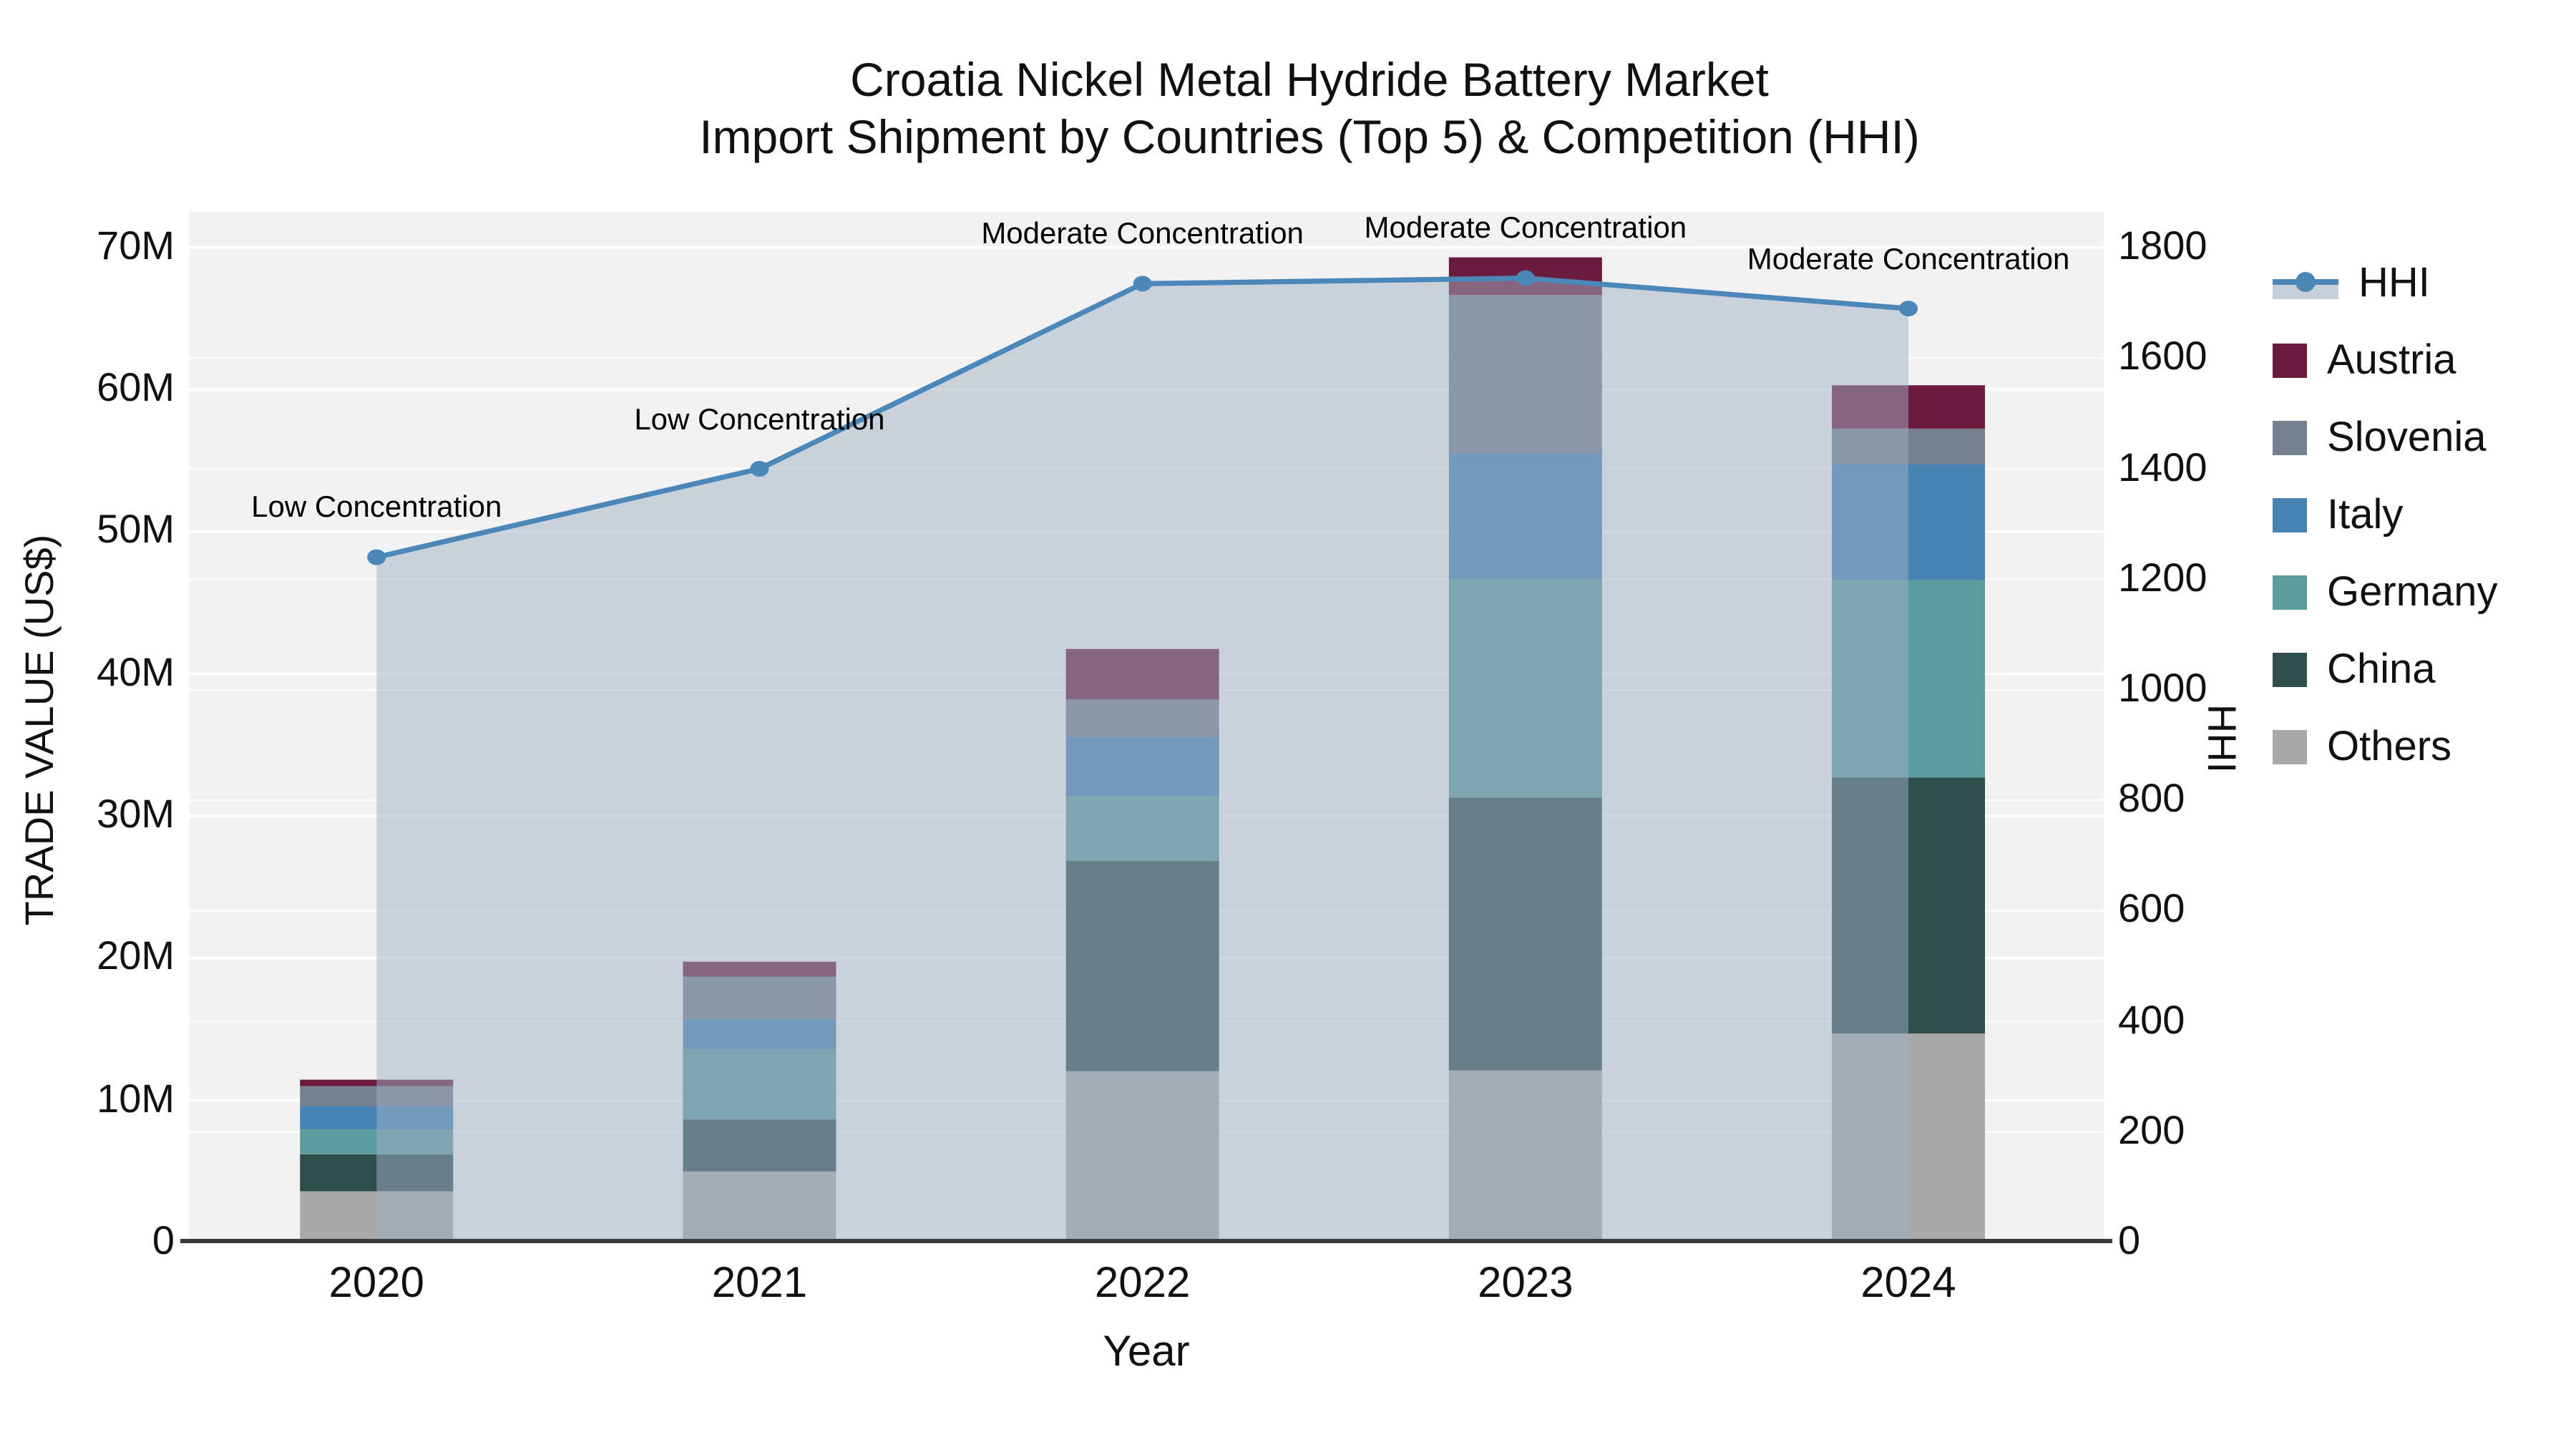 Image resolution: width=2576 pixels, height=1450 pixels. Describe the element at coordinates (2290, 670) in the screenshot. I see `legend-swatch-china` at that location.